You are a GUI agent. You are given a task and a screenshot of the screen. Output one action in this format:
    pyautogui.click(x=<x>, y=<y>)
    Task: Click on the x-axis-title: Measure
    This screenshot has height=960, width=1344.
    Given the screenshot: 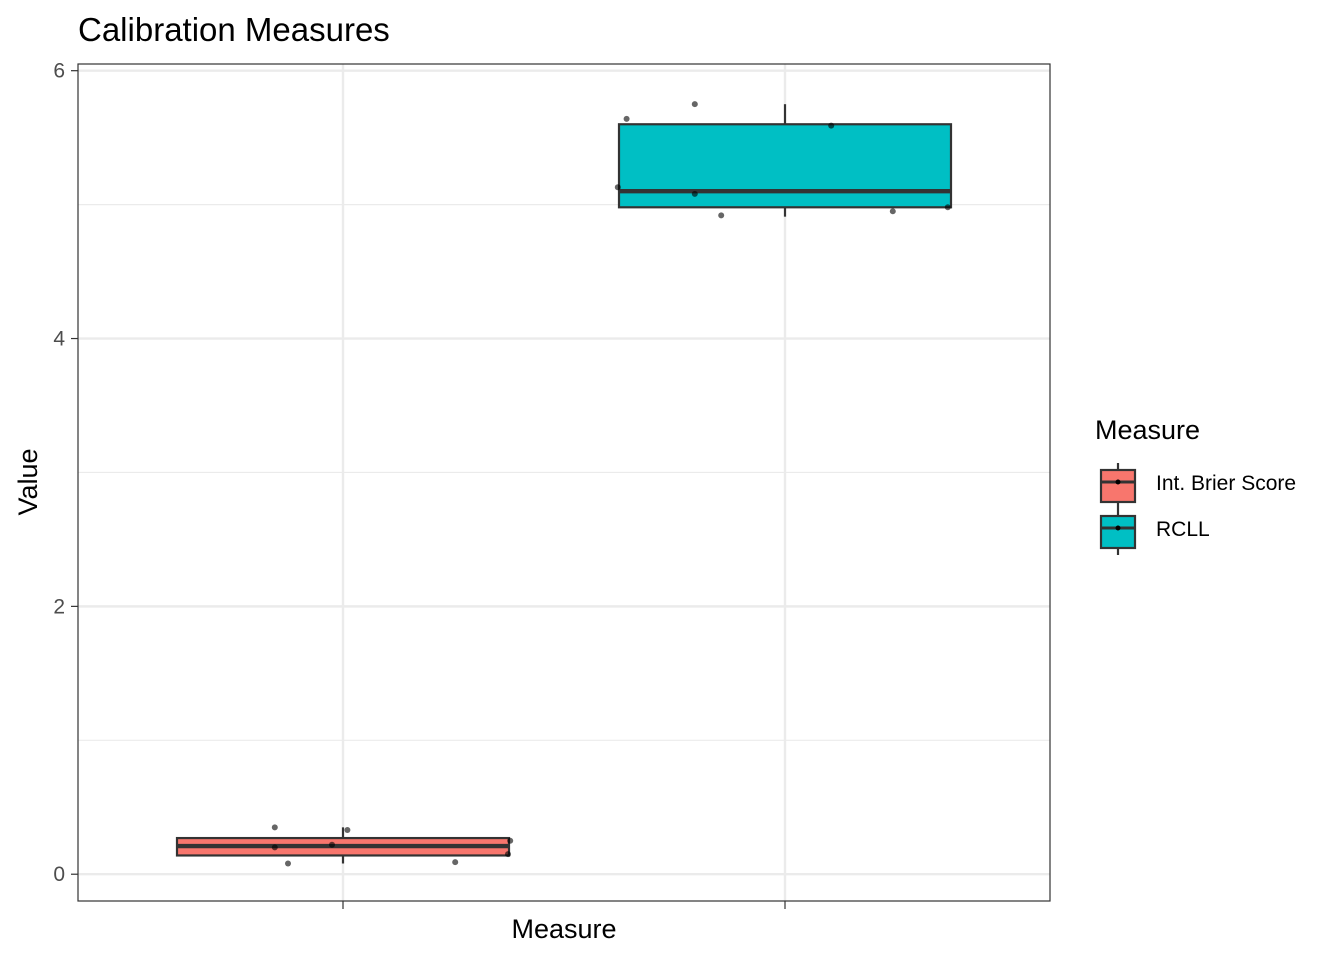 What is the action you would take?
    pyautogui.click(x=563, y=929)
    